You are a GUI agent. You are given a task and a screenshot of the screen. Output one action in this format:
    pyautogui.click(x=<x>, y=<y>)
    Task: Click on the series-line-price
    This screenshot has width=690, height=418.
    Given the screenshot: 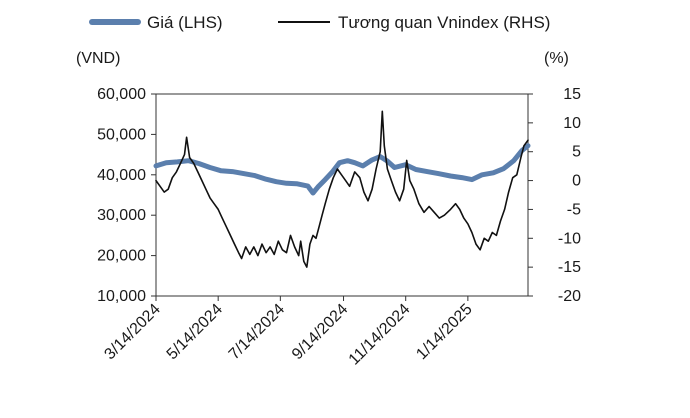 What is the action you would take?
    pyautogui.click(x=342, y=169)
    